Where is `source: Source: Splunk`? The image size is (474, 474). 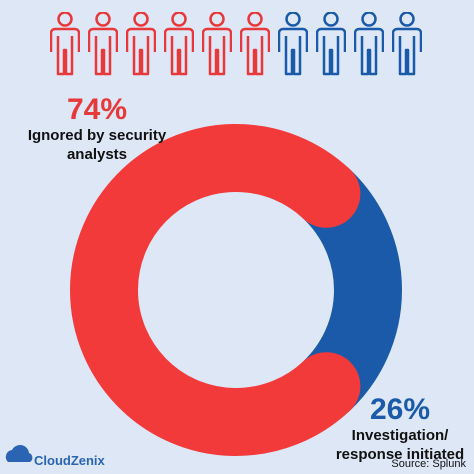
source: Source: Splunk is located at coordinates (428, 464).